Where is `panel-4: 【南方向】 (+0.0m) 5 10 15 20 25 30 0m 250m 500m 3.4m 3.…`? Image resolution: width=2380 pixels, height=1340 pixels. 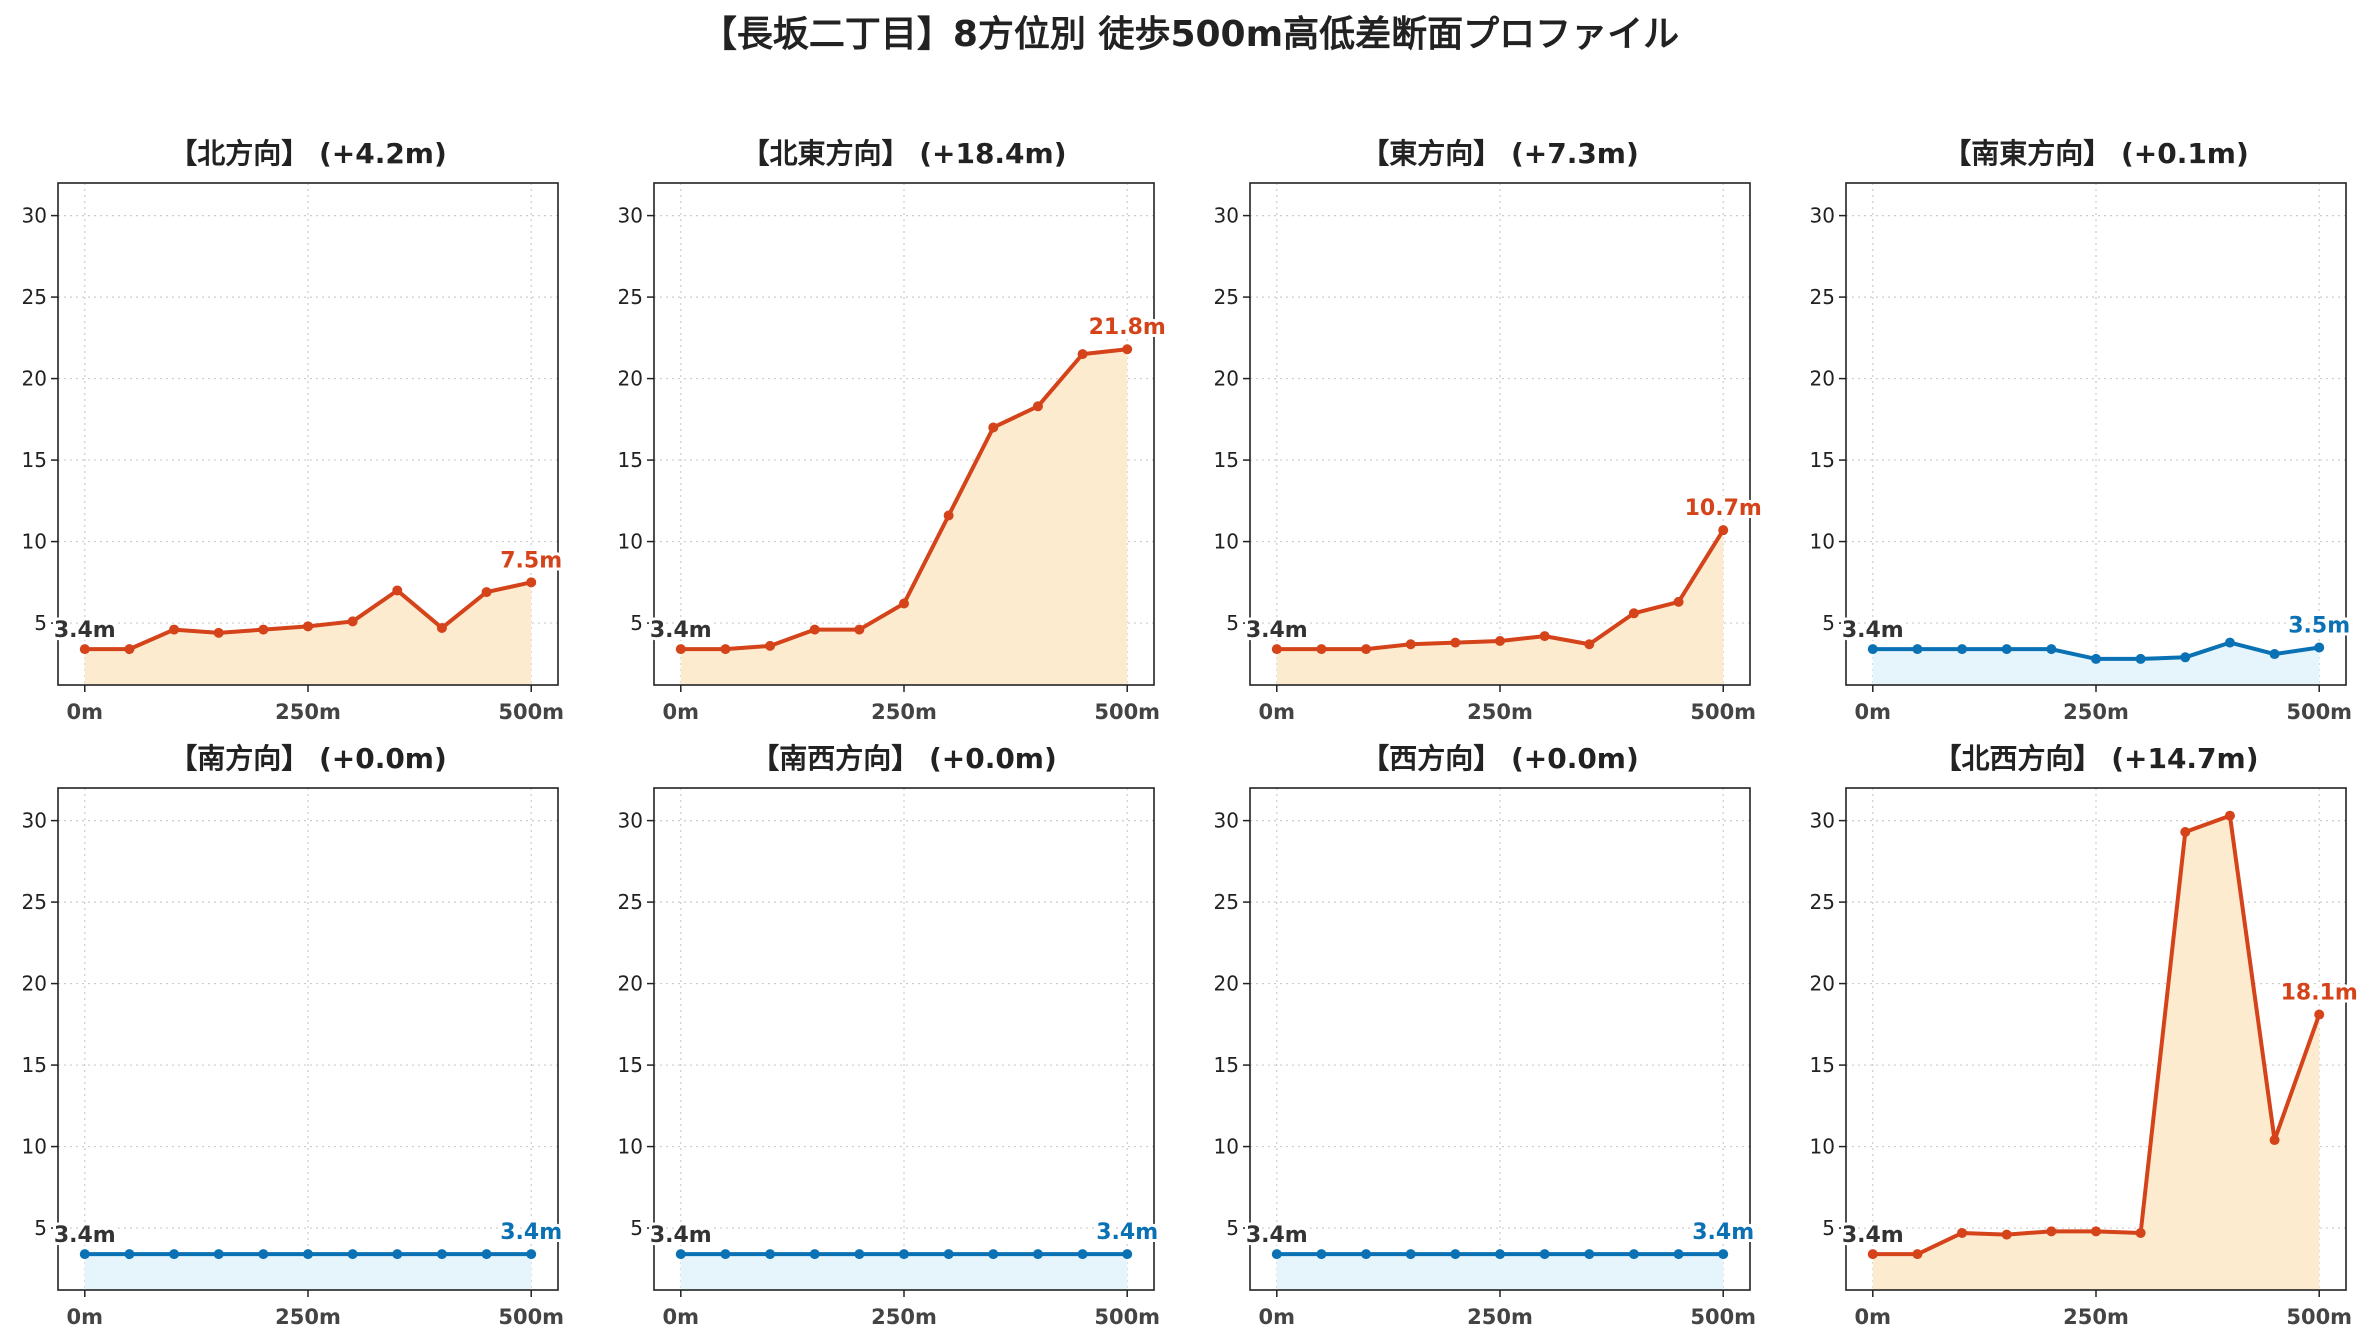
panel-4: 【南方向】 (+0.0m) 5 10 15 20 25 30 0m 250m 500m 3.4m 3.… is located at coordinates (294, 1035).